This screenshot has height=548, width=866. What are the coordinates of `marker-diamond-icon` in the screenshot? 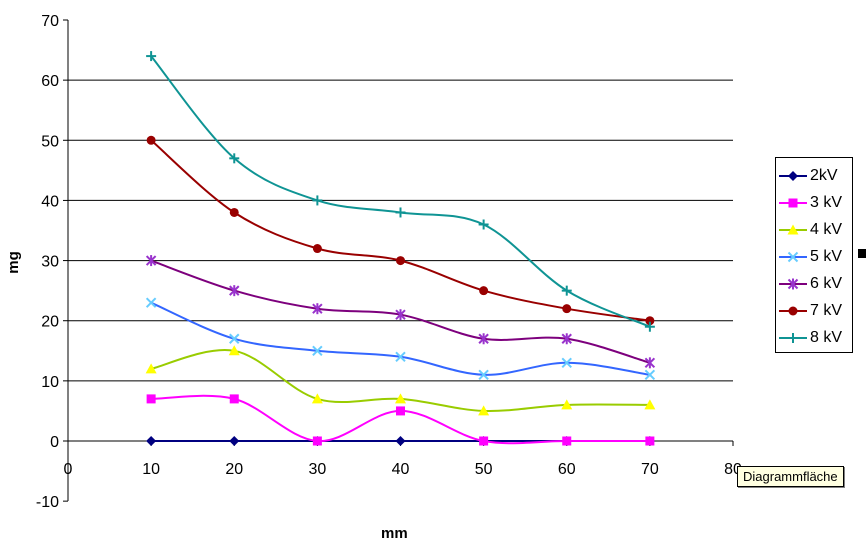 It's located at (793, 175).